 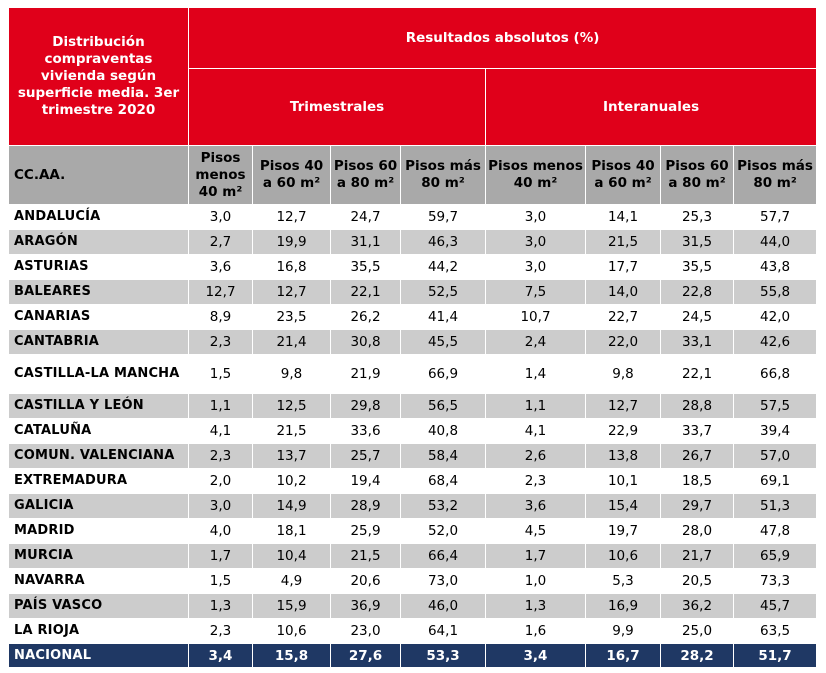 I want to click on value-cell: 43,8, so click(x=775, y=267).